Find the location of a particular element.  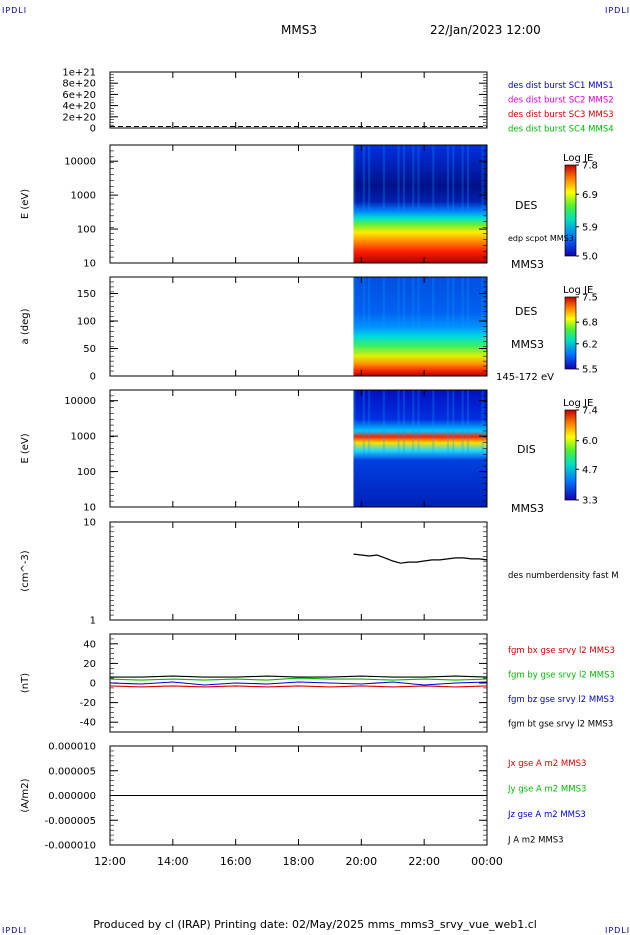

des-pitch-spacecraft-label: MMS3 is located at coordinates (527, 344).